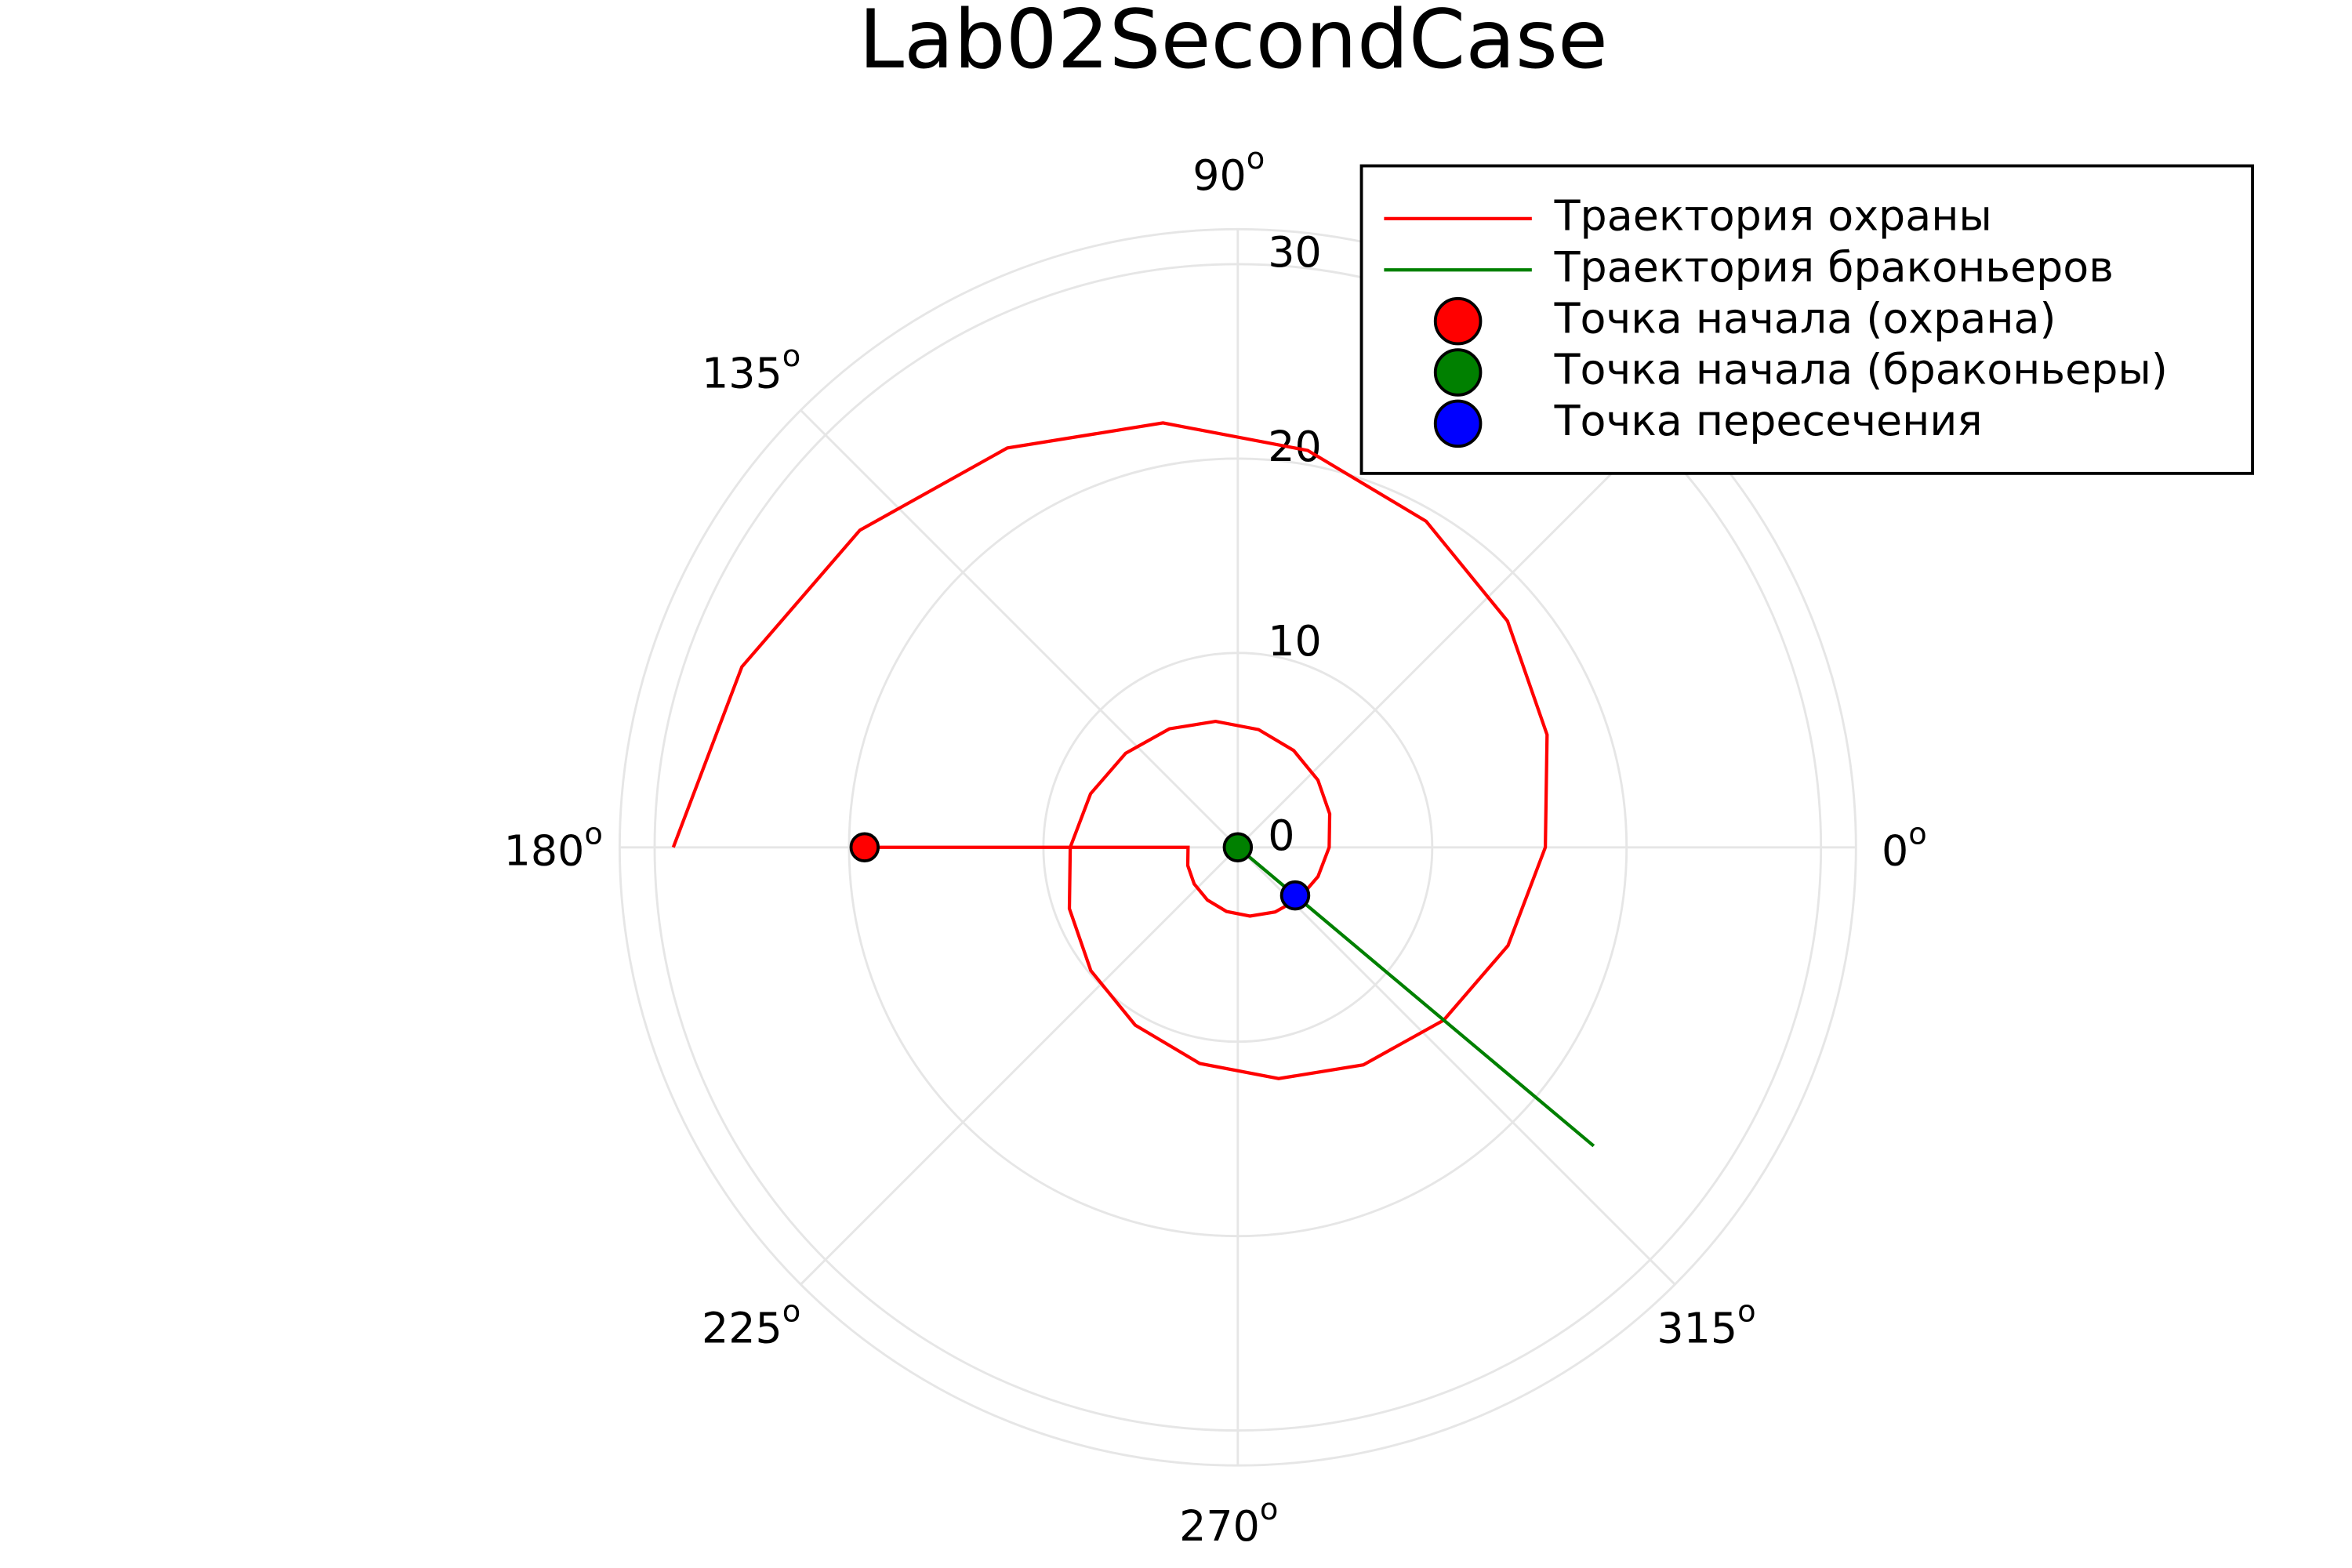 The height and width of the screenshot is (1568, 2352). What do you see at coordinates (1773, 215) in the screenshot?
I see `legend-label: Траектория охраны` at bounding box center [1773, 215].